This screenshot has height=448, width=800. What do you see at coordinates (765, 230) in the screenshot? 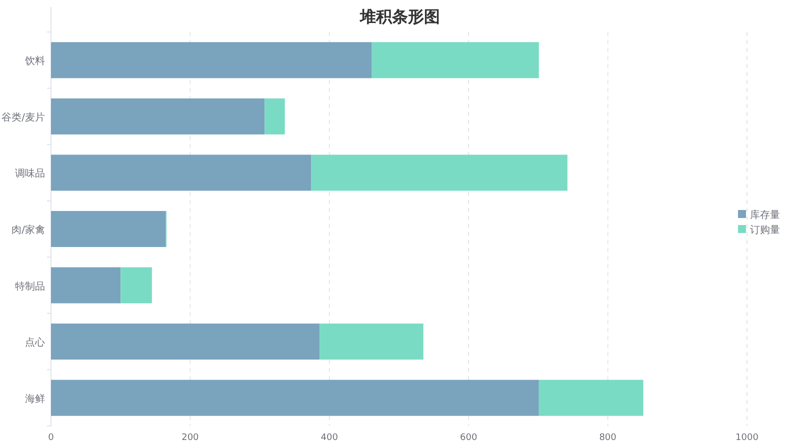
I see `legend-label: 订购量` at bounding box center [765, 230].